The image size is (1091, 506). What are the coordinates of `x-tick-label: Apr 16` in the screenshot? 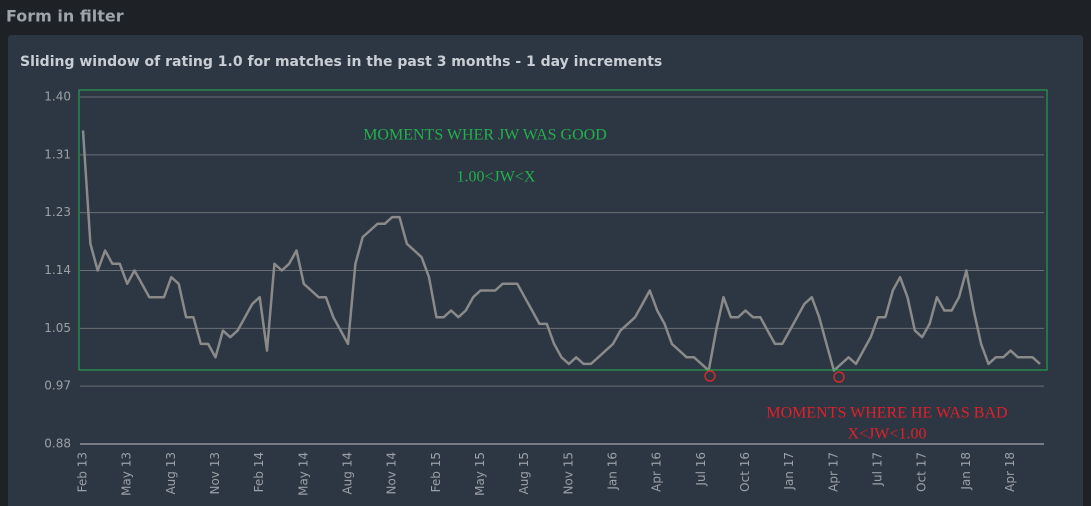 It's located at (657, 472).